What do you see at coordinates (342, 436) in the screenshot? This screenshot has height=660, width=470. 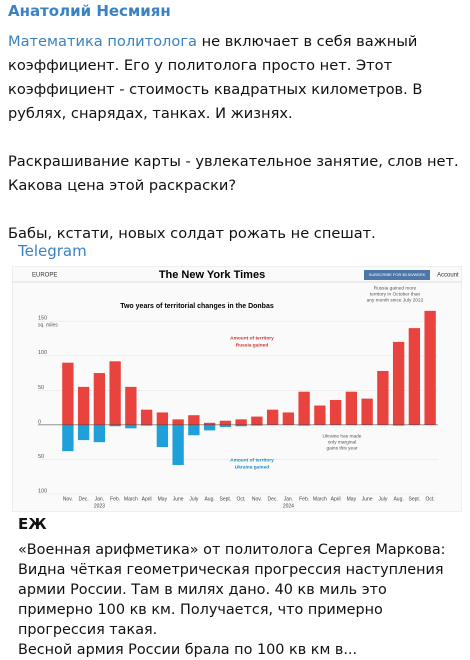 I see `annotation: Ukraine has made` at bounding box center [342, 436].